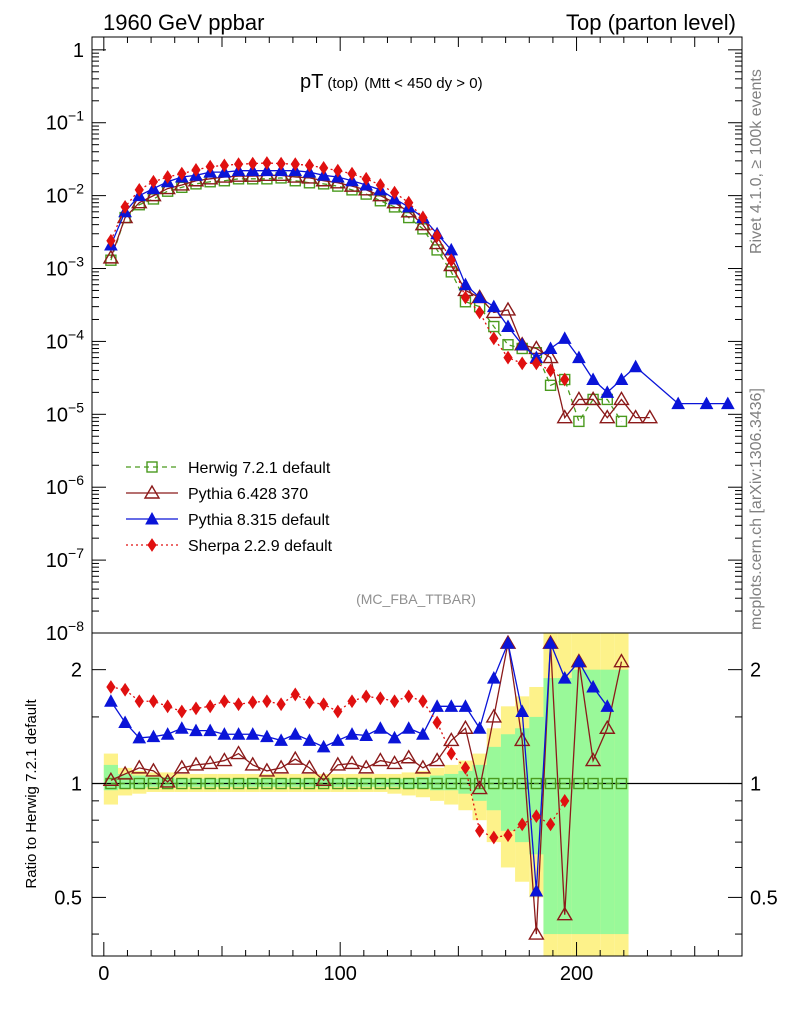 This screenshot has height=1024, width=786. What do you see at coordinates (248, 494) in the screenshot?
I see `legend-label-pythia6: Pythia 6.428 370` at bounding box center [248, 494].